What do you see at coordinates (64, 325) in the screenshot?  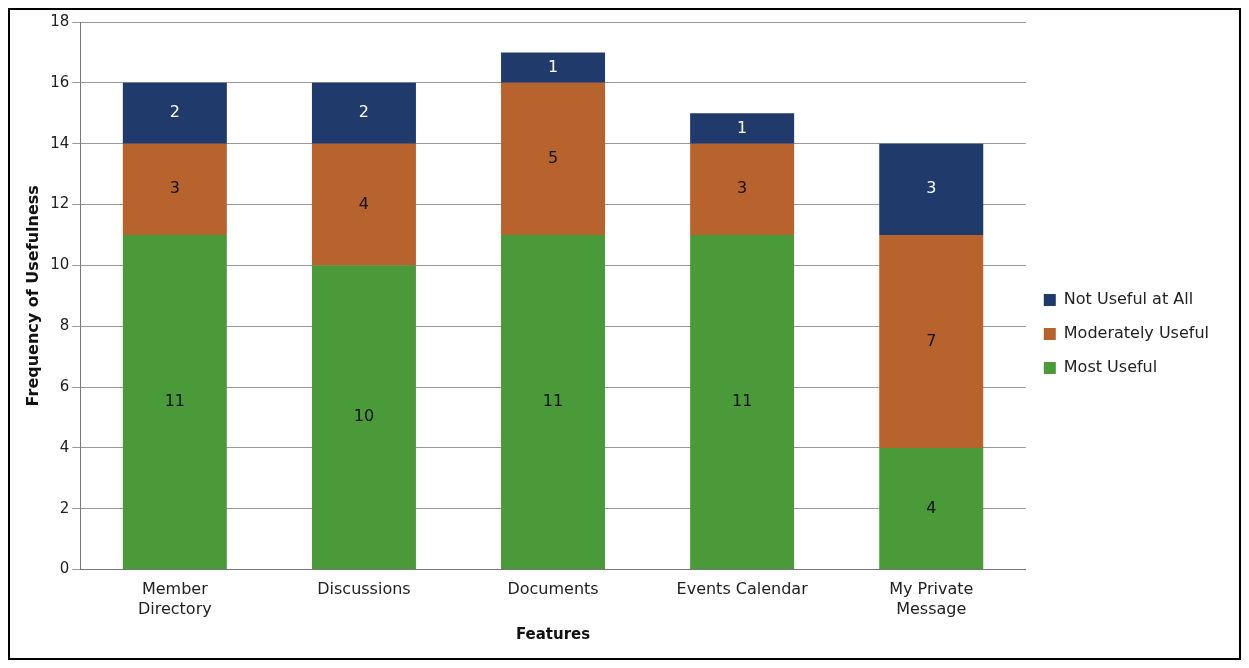 I see `y-tick-label: 8` at bounding box center [64, 325].